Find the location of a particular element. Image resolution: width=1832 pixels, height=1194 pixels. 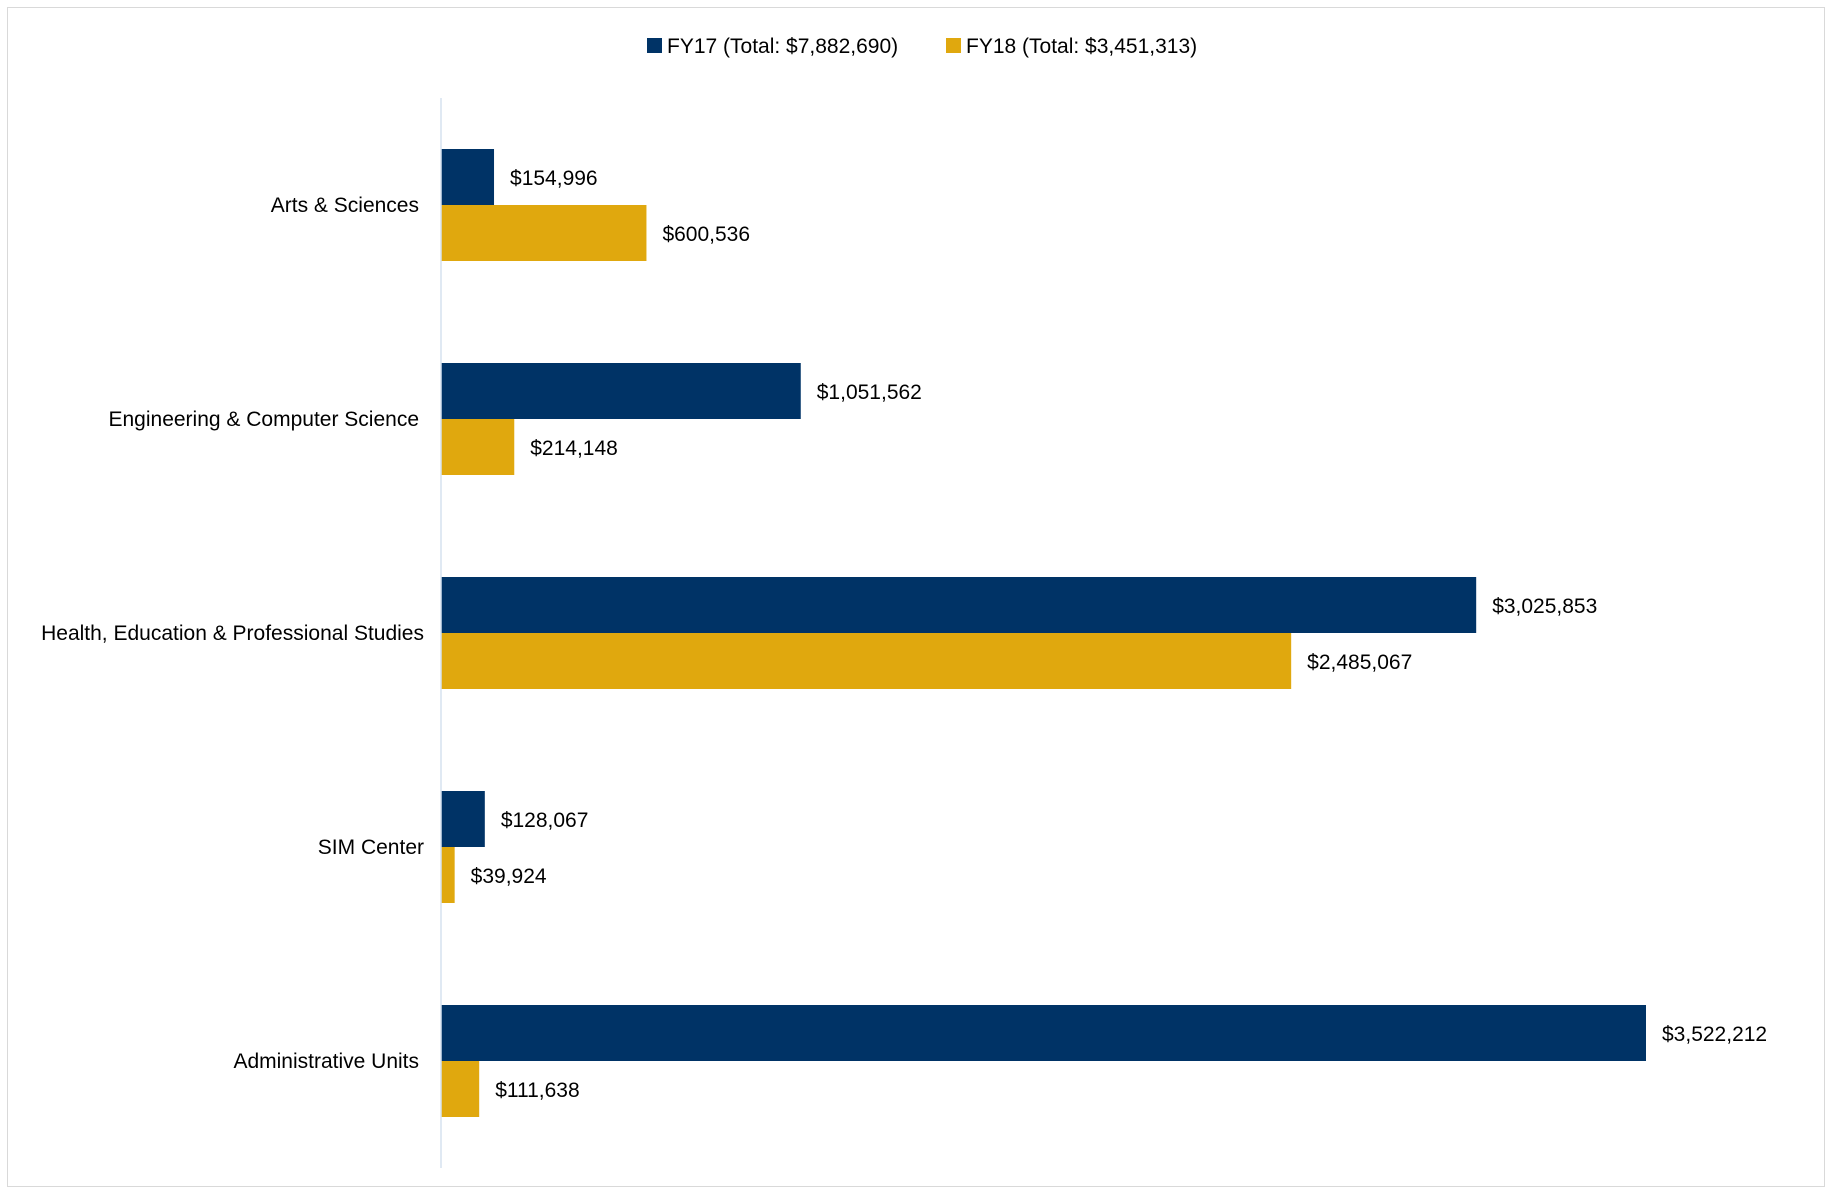

value-label-fy17-arts-sciences: $154,996 is located at coordinates (554, 178).